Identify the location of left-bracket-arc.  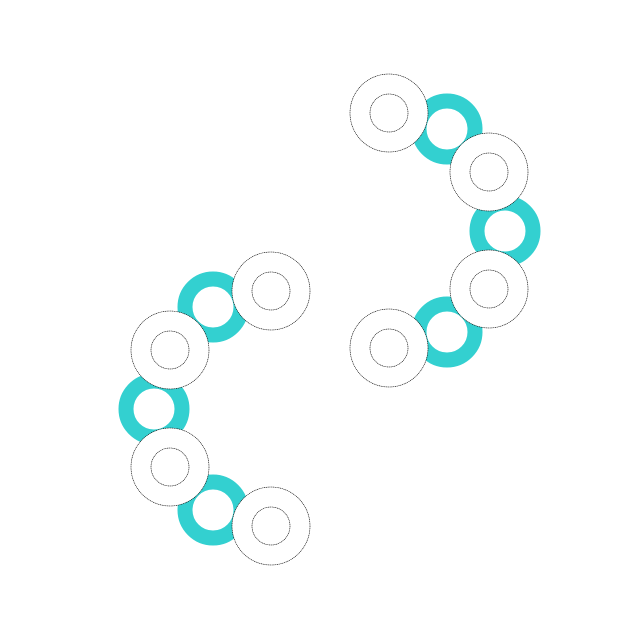
(214, 408).